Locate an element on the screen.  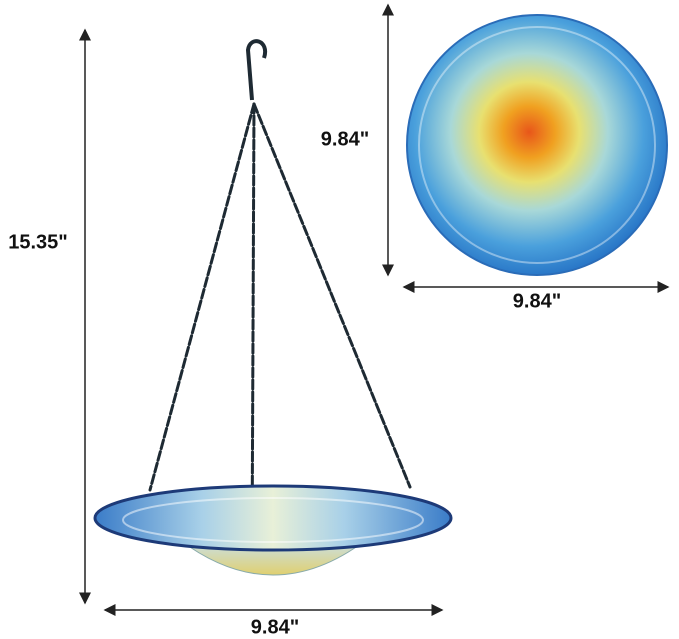
hook is located at coordinates (256, 70).